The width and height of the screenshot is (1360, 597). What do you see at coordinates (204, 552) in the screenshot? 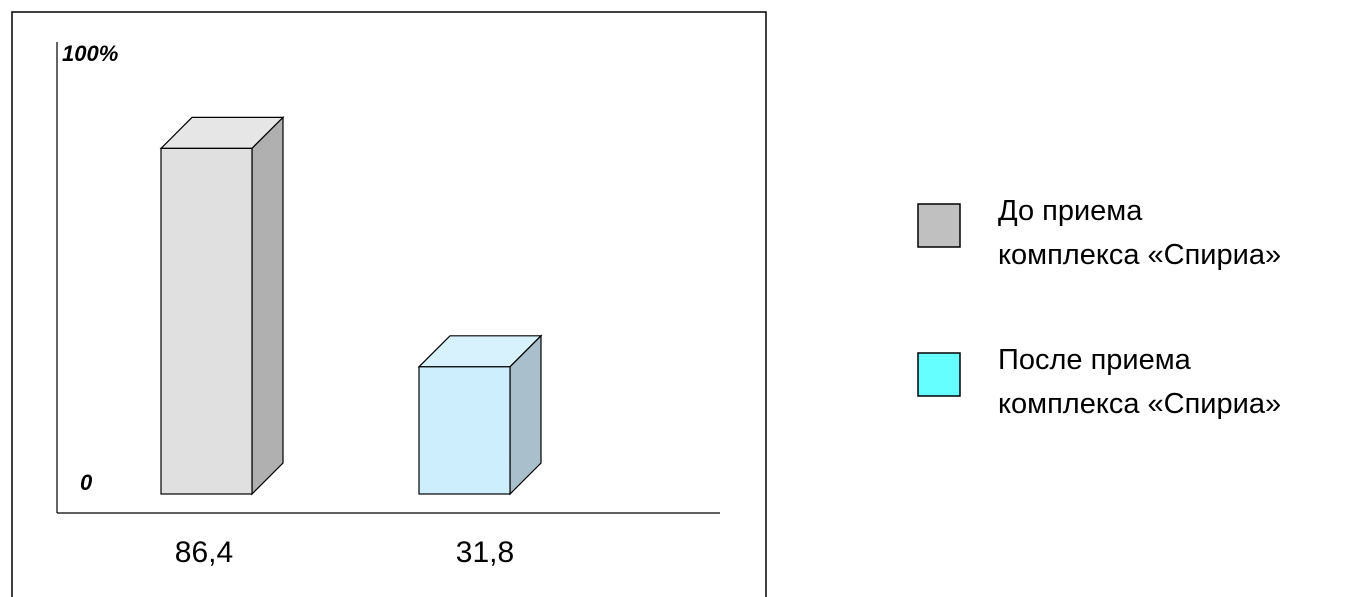
I see `value-label-1: 86,4` at bounding box center [204, 552].